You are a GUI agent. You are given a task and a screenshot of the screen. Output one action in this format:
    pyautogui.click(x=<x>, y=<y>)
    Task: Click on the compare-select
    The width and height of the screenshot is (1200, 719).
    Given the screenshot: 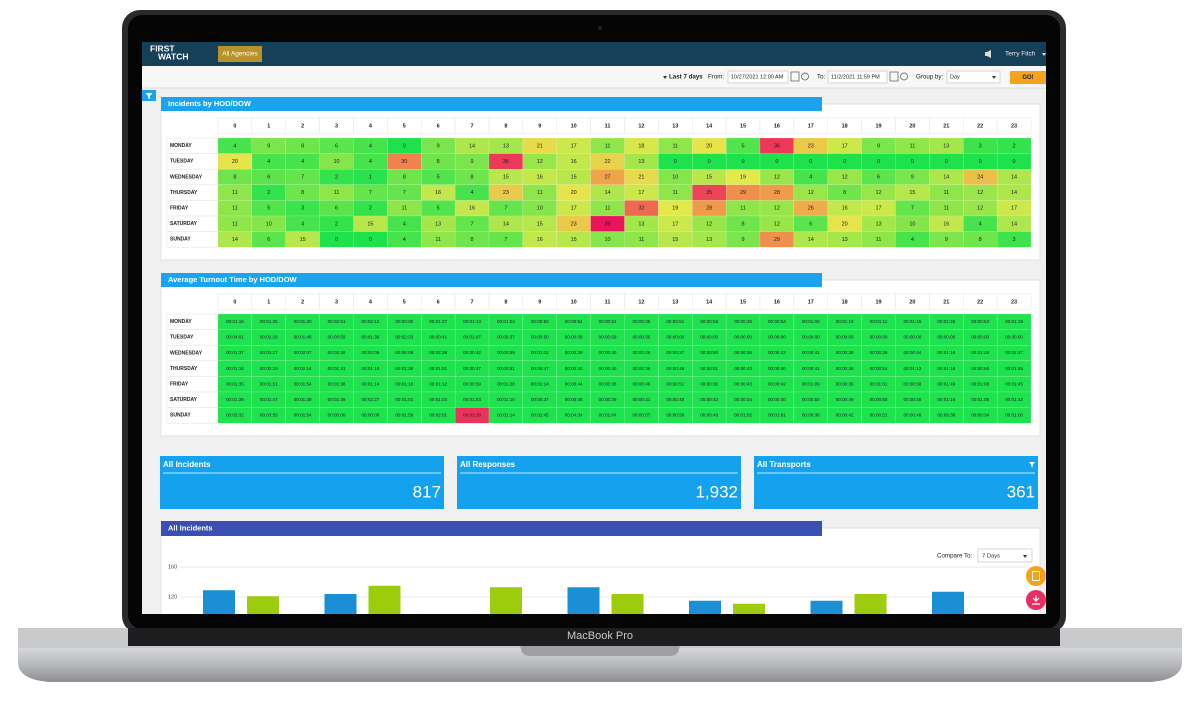 What is the action you would take?
    pyautogui.click(x=1005, y=555)
    